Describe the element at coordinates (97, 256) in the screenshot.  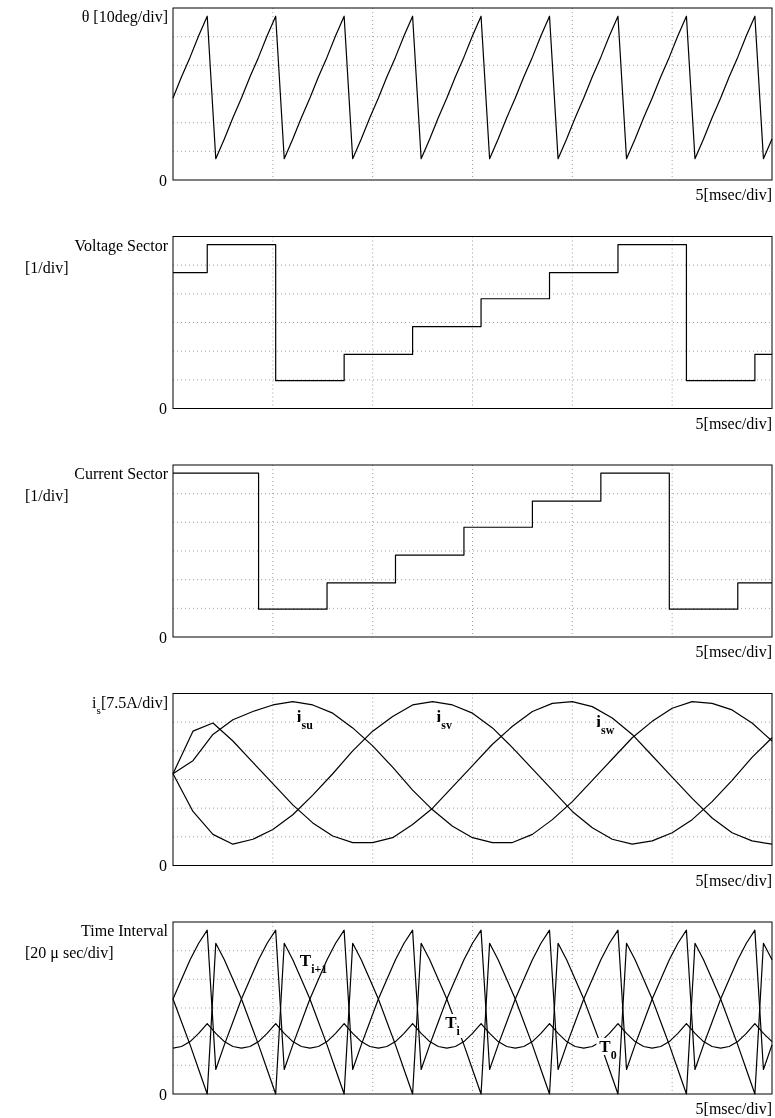
I see `y-axis-title: Voltage Sector [1/div]` at that location.